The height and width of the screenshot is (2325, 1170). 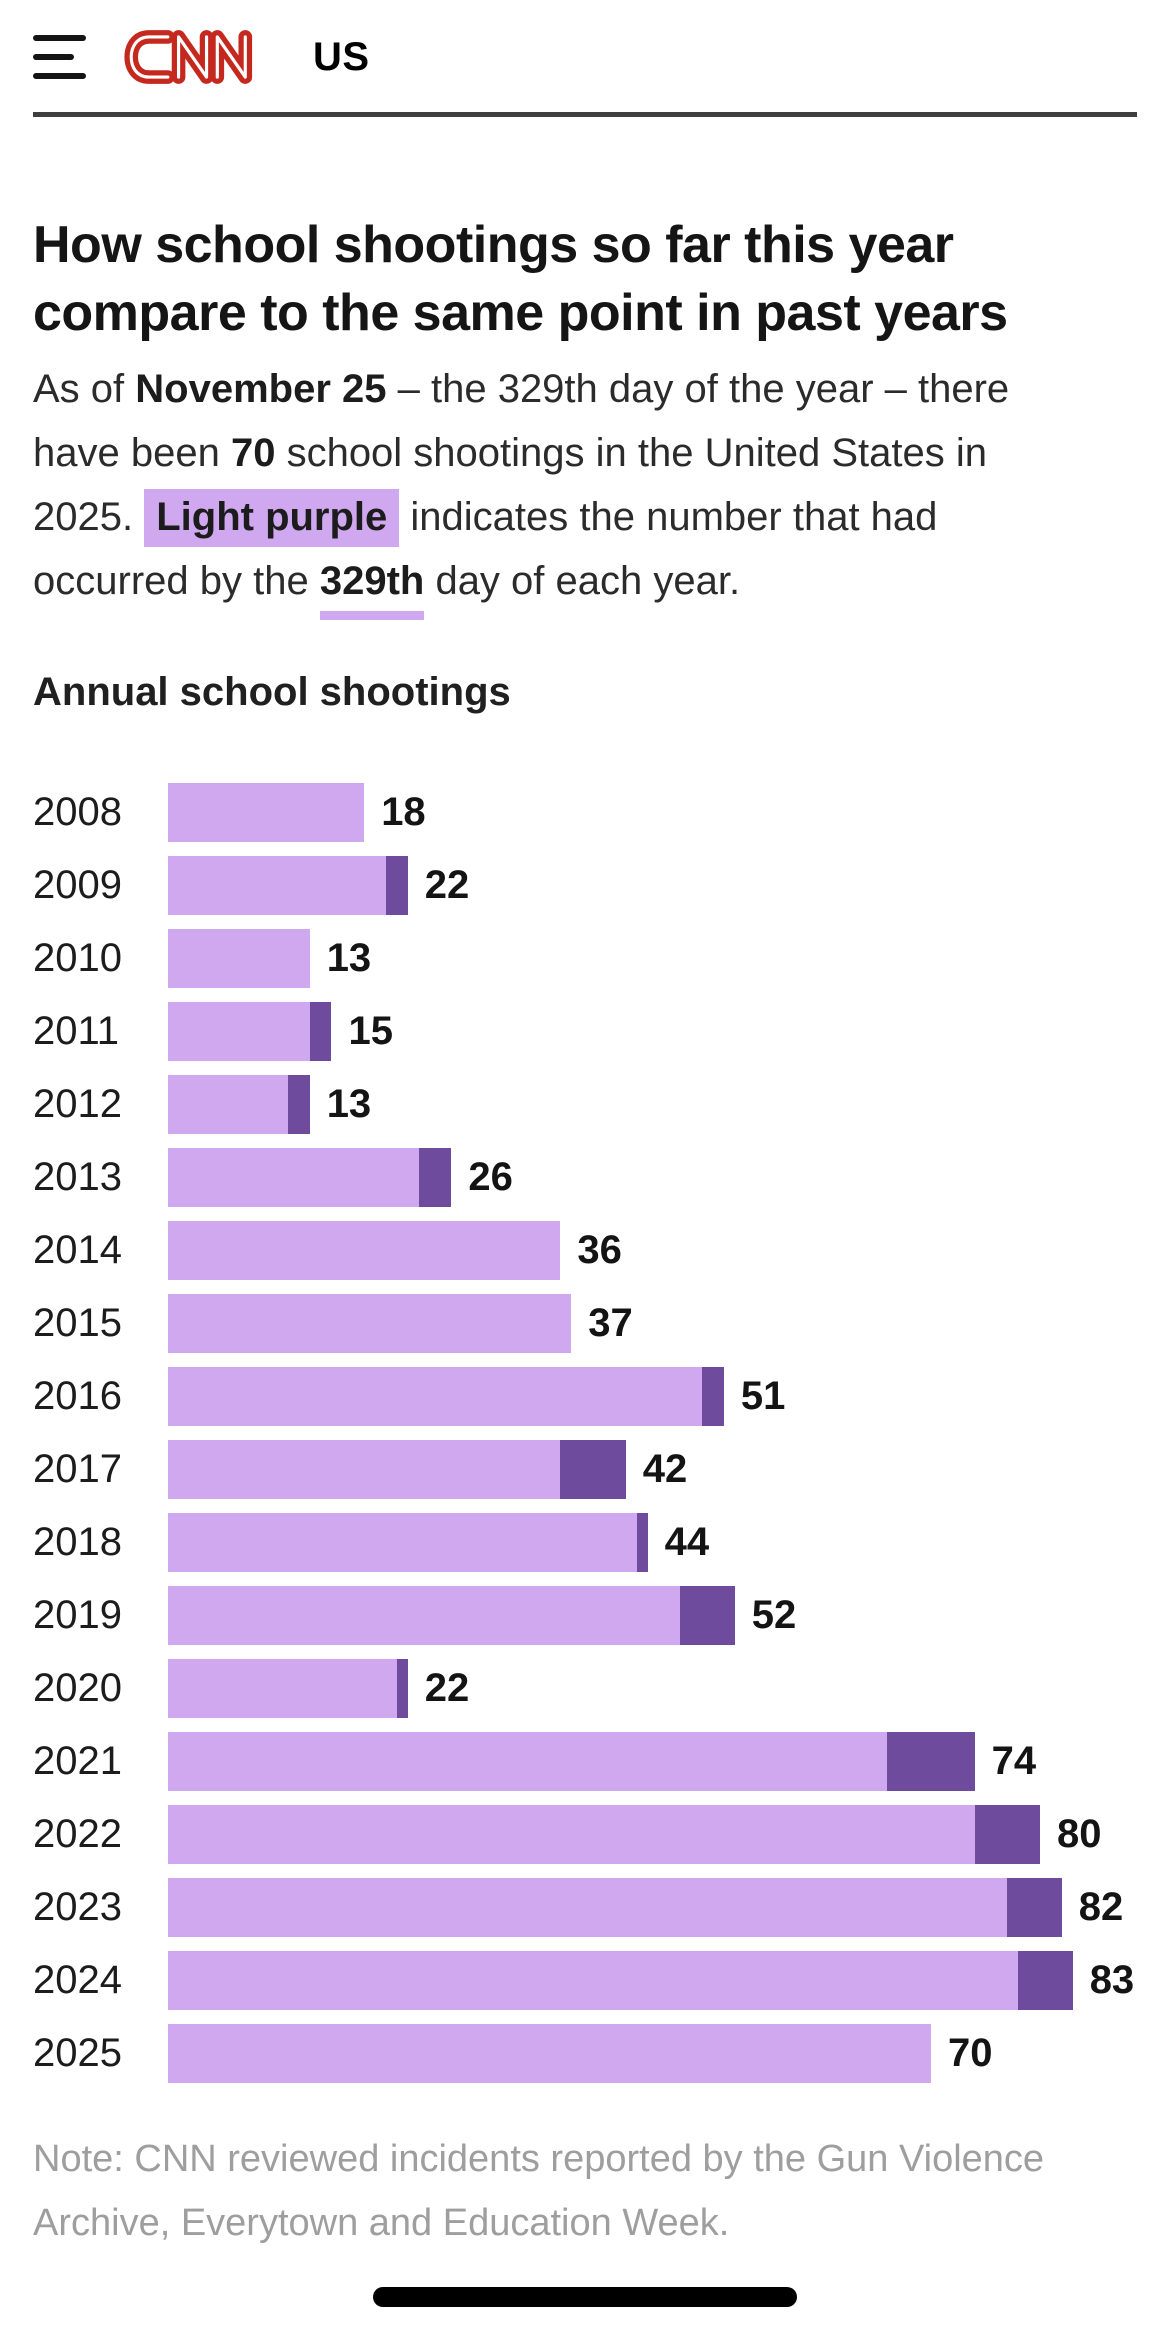 I want to click on subtitle-date: November 25, so click(x=261, y=389).